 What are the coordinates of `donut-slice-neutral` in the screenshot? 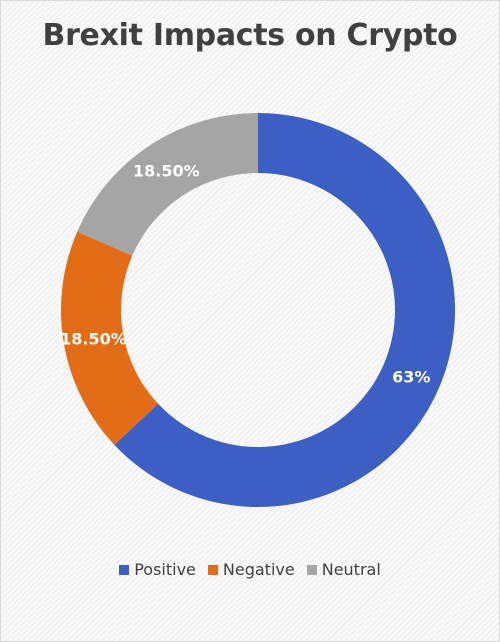 It's located at (168, 184).